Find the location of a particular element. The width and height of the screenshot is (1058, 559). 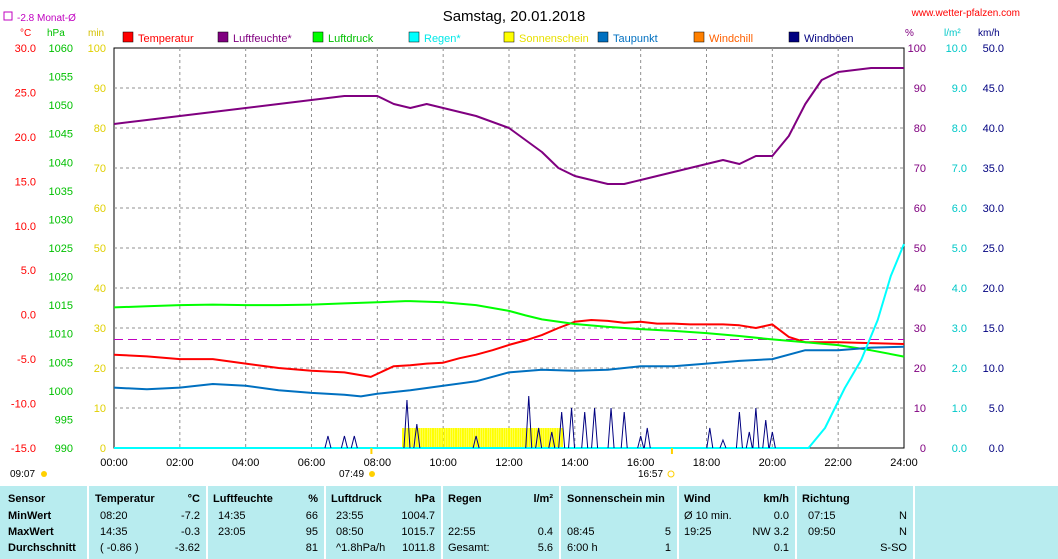

temp-tick: 30.0 is located at coordinates (25, 49).